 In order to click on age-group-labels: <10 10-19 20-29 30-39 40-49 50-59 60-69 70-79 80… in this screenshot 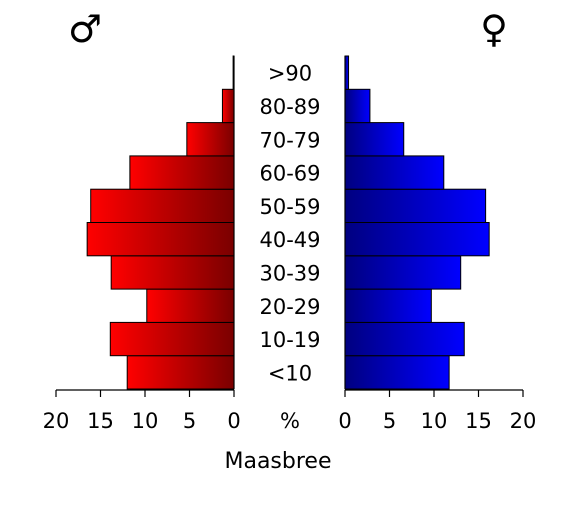, I will do `click(289, 224)`.